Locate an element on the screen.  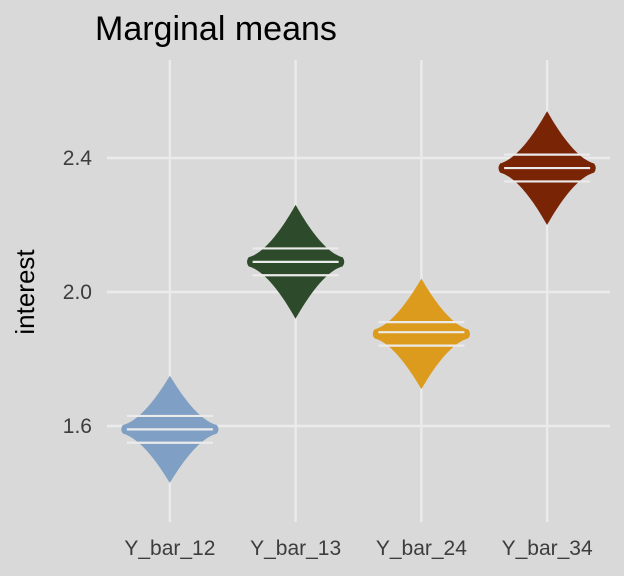
x-tick-label: Y_bar_12 is located at coordinates (169, 548).